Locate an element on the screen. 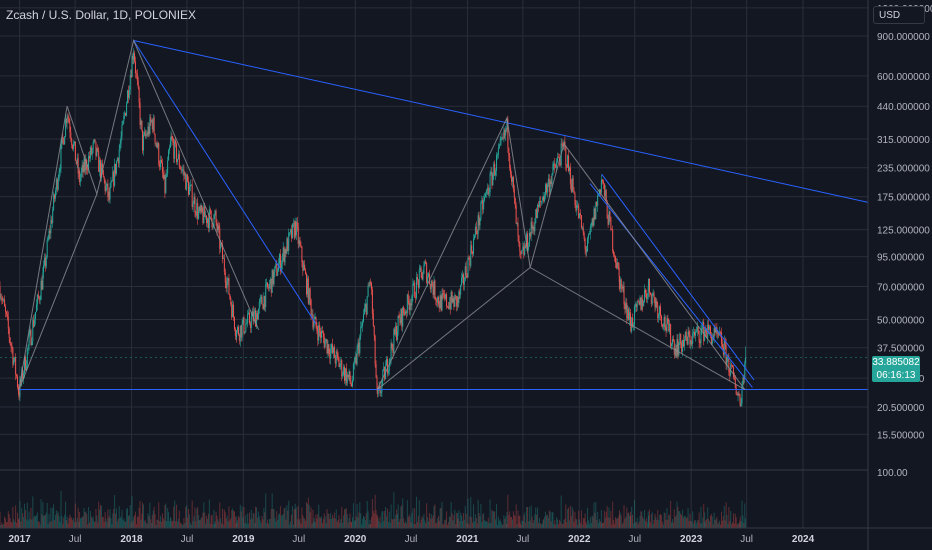  pattern-line is located at coordinates (637, 328).